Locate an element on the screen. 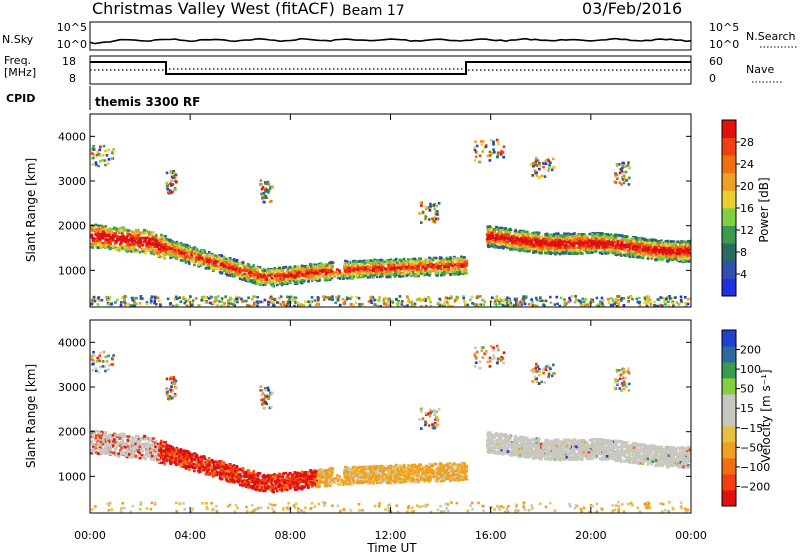 Image resolution: width=800 pixels, height=554 pixels. nsky-tick-top: 10^5 is located at coordinates (72, 27).